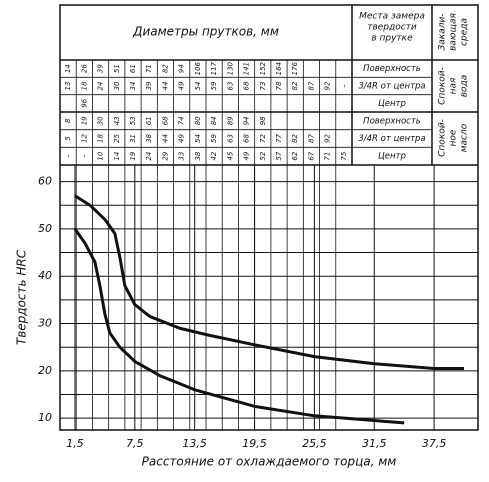  Describe the element at coordinates (22, 297) in the screenshot. I see `y-axis-label: Твердость HRC` at that location.